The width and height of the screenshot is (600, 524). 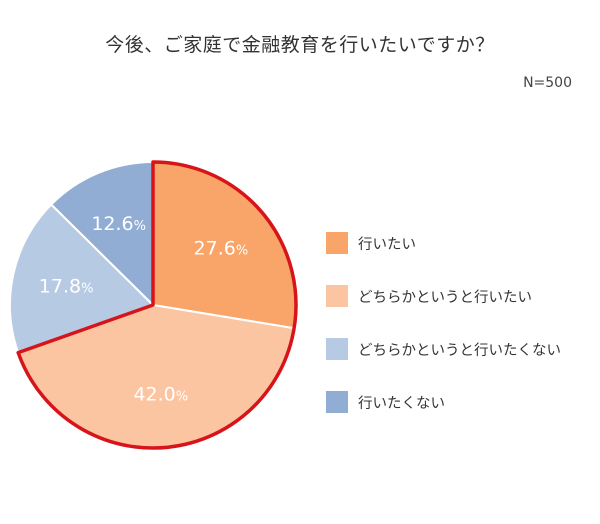 I want to click on slice-value-label: 17.8%, so click(x=66, y=287).